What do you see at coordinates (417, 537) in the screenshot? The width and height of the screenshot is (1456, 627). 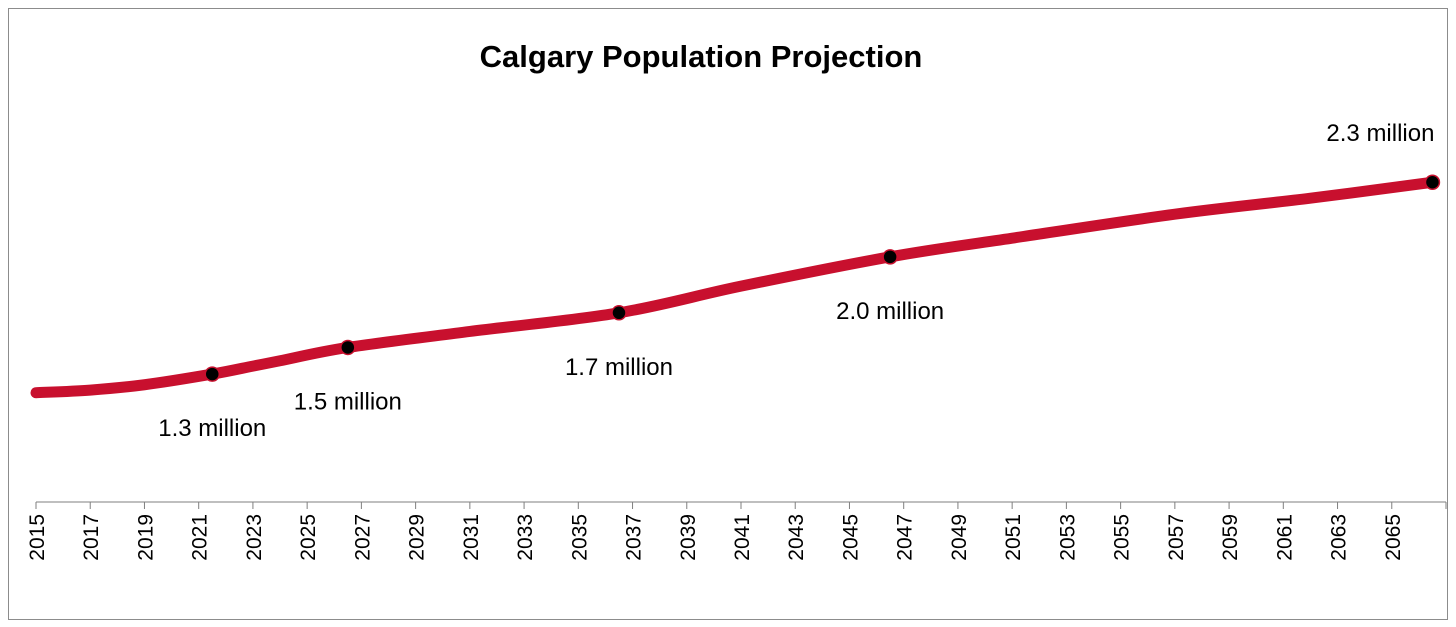 I see `x-tick-label: 2029` at bounding box center [417, 537].